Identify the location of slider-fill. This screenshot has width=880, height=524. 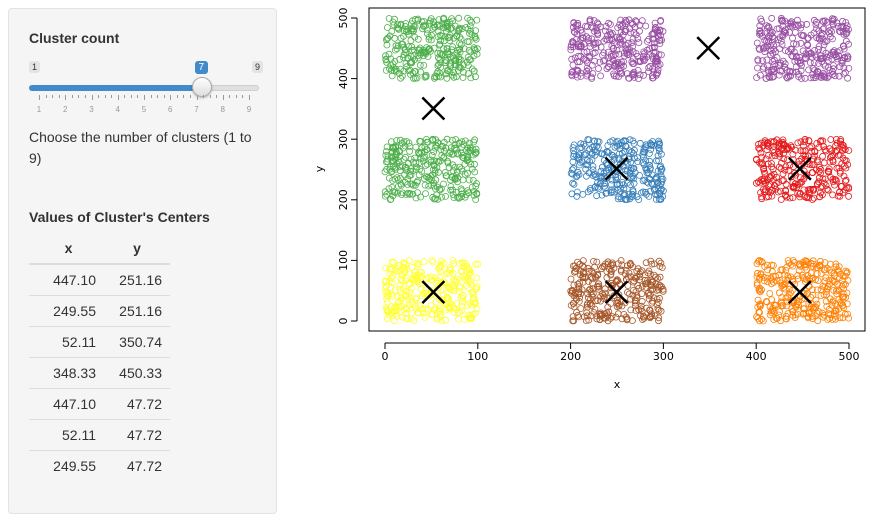
(115, 88).